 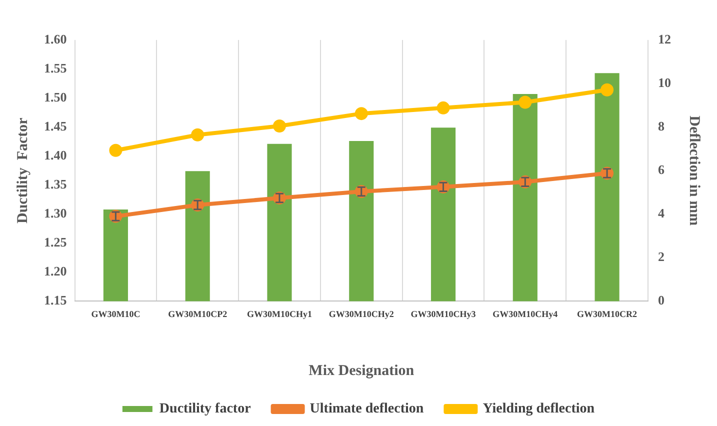 I want to click on x-tick-label: GW30M10CR2, so click(x=607, y=313).